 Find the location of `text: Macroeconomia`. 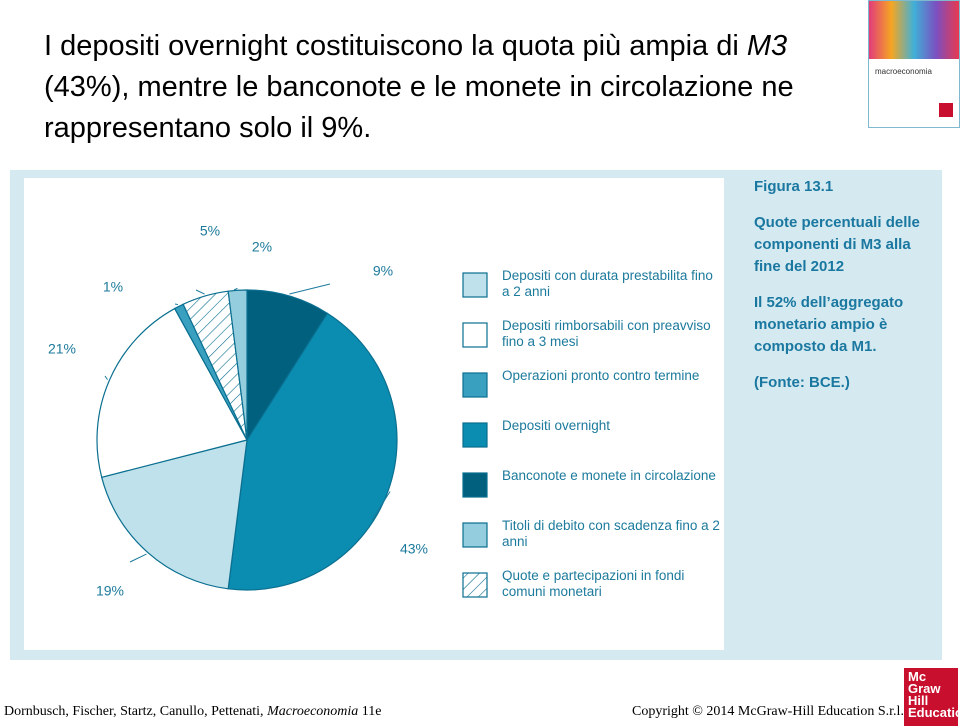

text: Macroeconomia is located at coordinates (313, 711).